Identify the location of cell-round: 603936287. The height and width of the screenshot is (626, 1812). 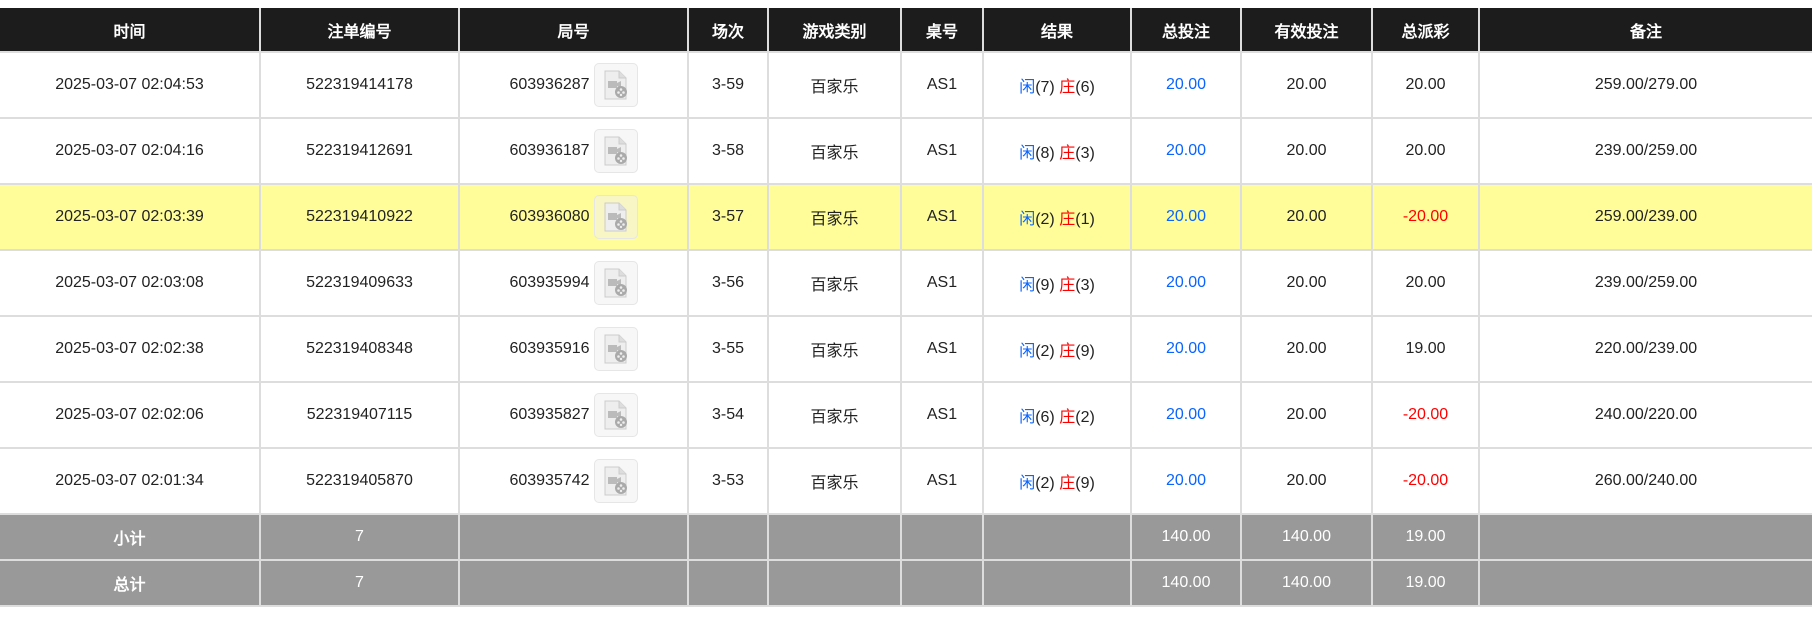
(573, 85).